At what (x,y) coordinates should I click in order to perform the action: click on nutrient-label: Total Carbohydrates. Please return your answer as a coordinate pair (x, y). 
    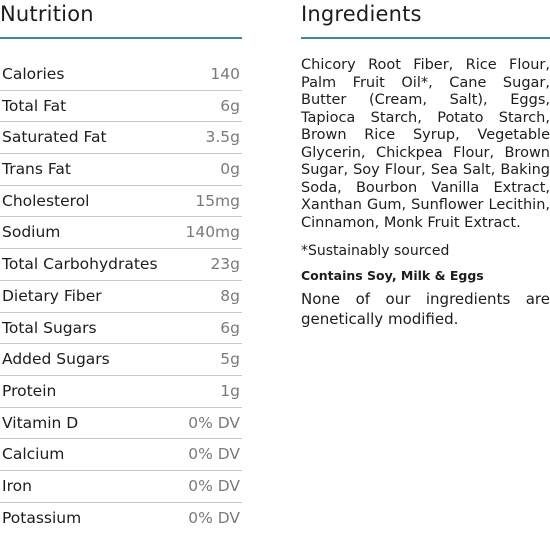
    Looking at the image, I should click on (80, 264).